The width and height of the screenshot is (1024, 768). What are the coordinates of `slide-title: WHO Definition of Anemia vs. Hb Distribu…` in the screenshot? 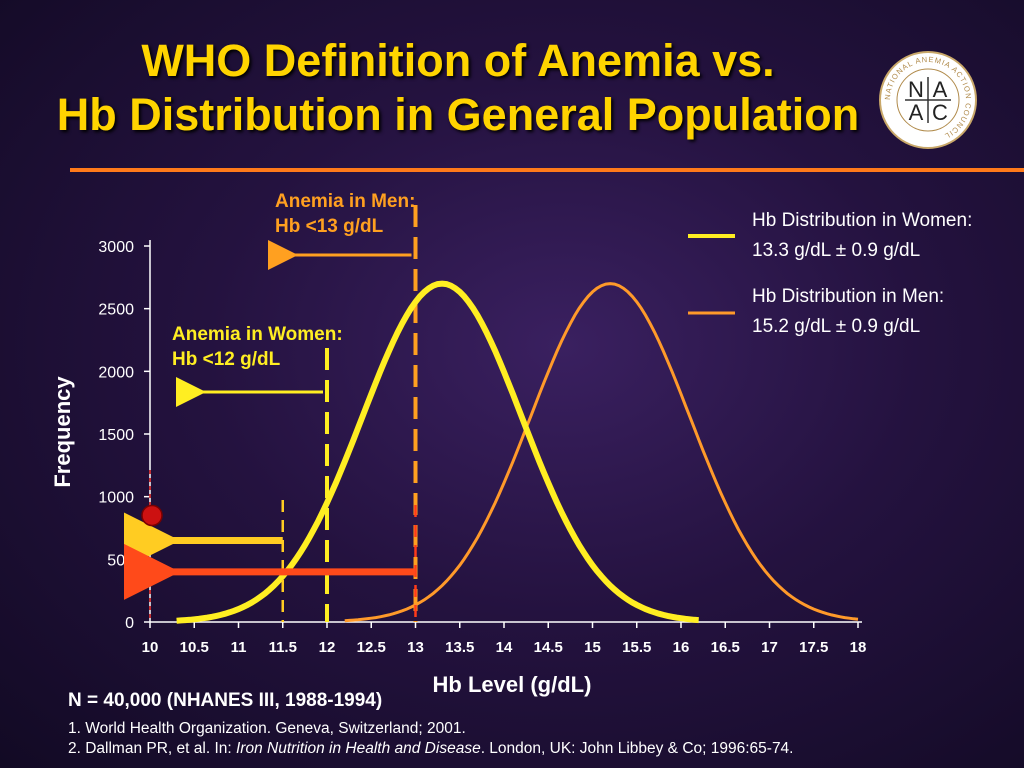 It's located at (458, 88).